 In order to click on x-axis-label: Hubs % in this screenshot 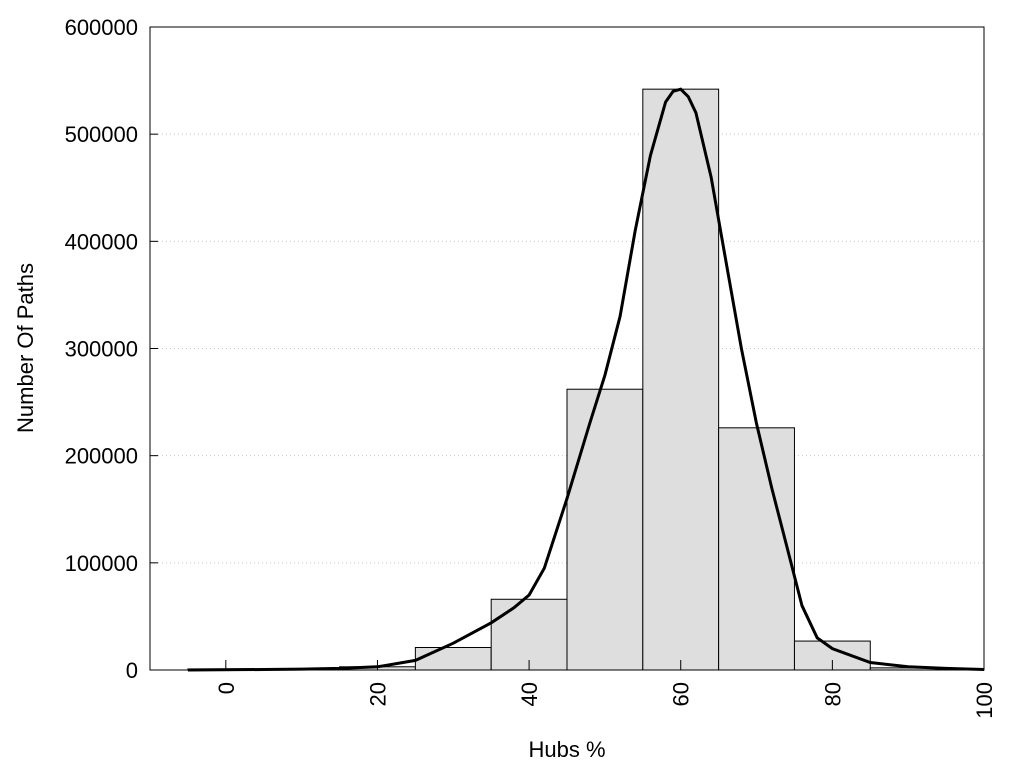, I will do `click(566, 749)`.